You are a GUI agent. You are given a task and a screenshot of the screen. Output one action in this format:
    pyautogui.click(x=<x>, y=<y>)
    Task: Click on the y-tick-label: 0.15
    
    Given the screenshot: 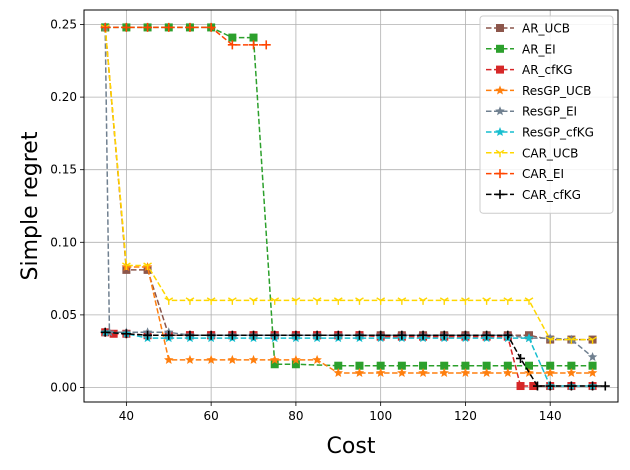 What is the action you would take?
    pyautogui.click(x=63, y=170)
    